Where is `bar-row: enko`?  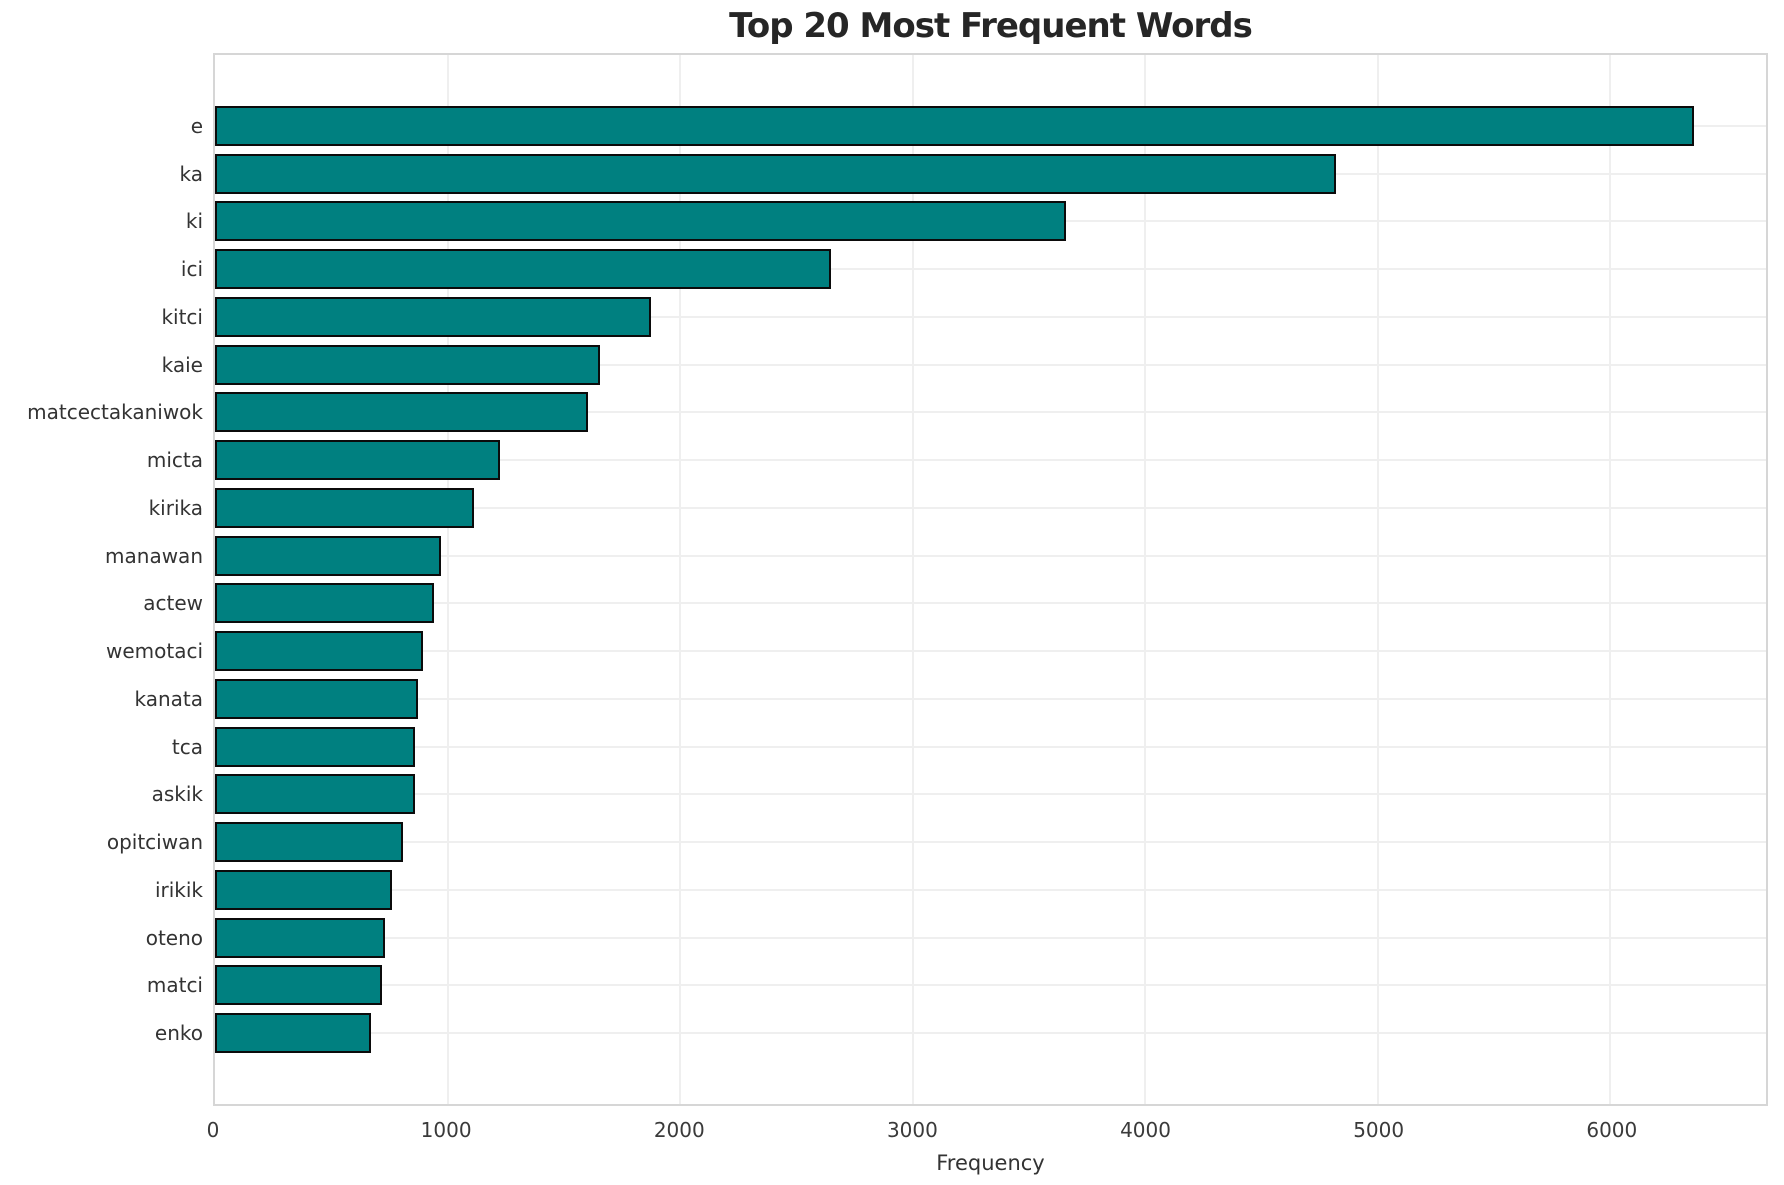 bar-row: enko is located at coordinates (960, 1033).